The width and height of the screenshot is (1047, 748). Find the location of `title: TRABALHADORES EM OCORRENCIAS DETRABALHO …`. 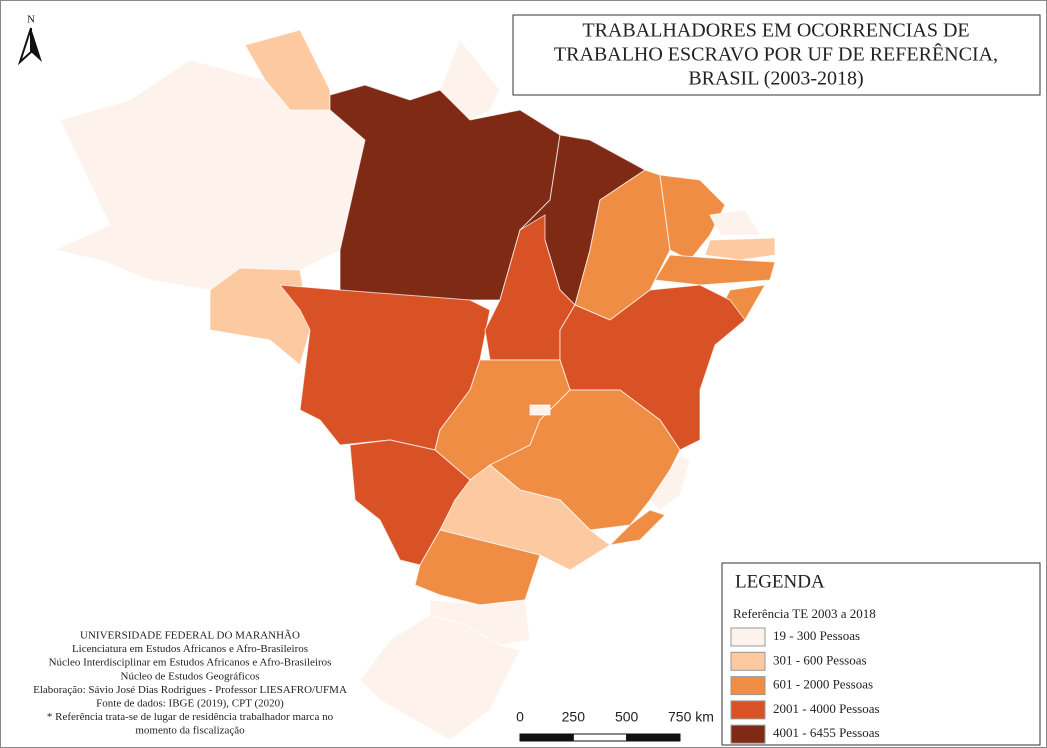

title: TRABALHADORES EM OCORRENCIAS DETRABALHO … is located at coordinates (776, 55).